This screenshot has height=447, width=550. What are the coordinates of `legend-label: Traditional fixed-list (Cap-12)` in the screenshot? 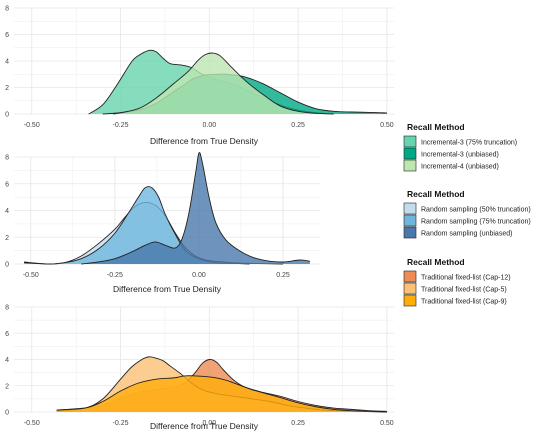 It's located at (466, 278).